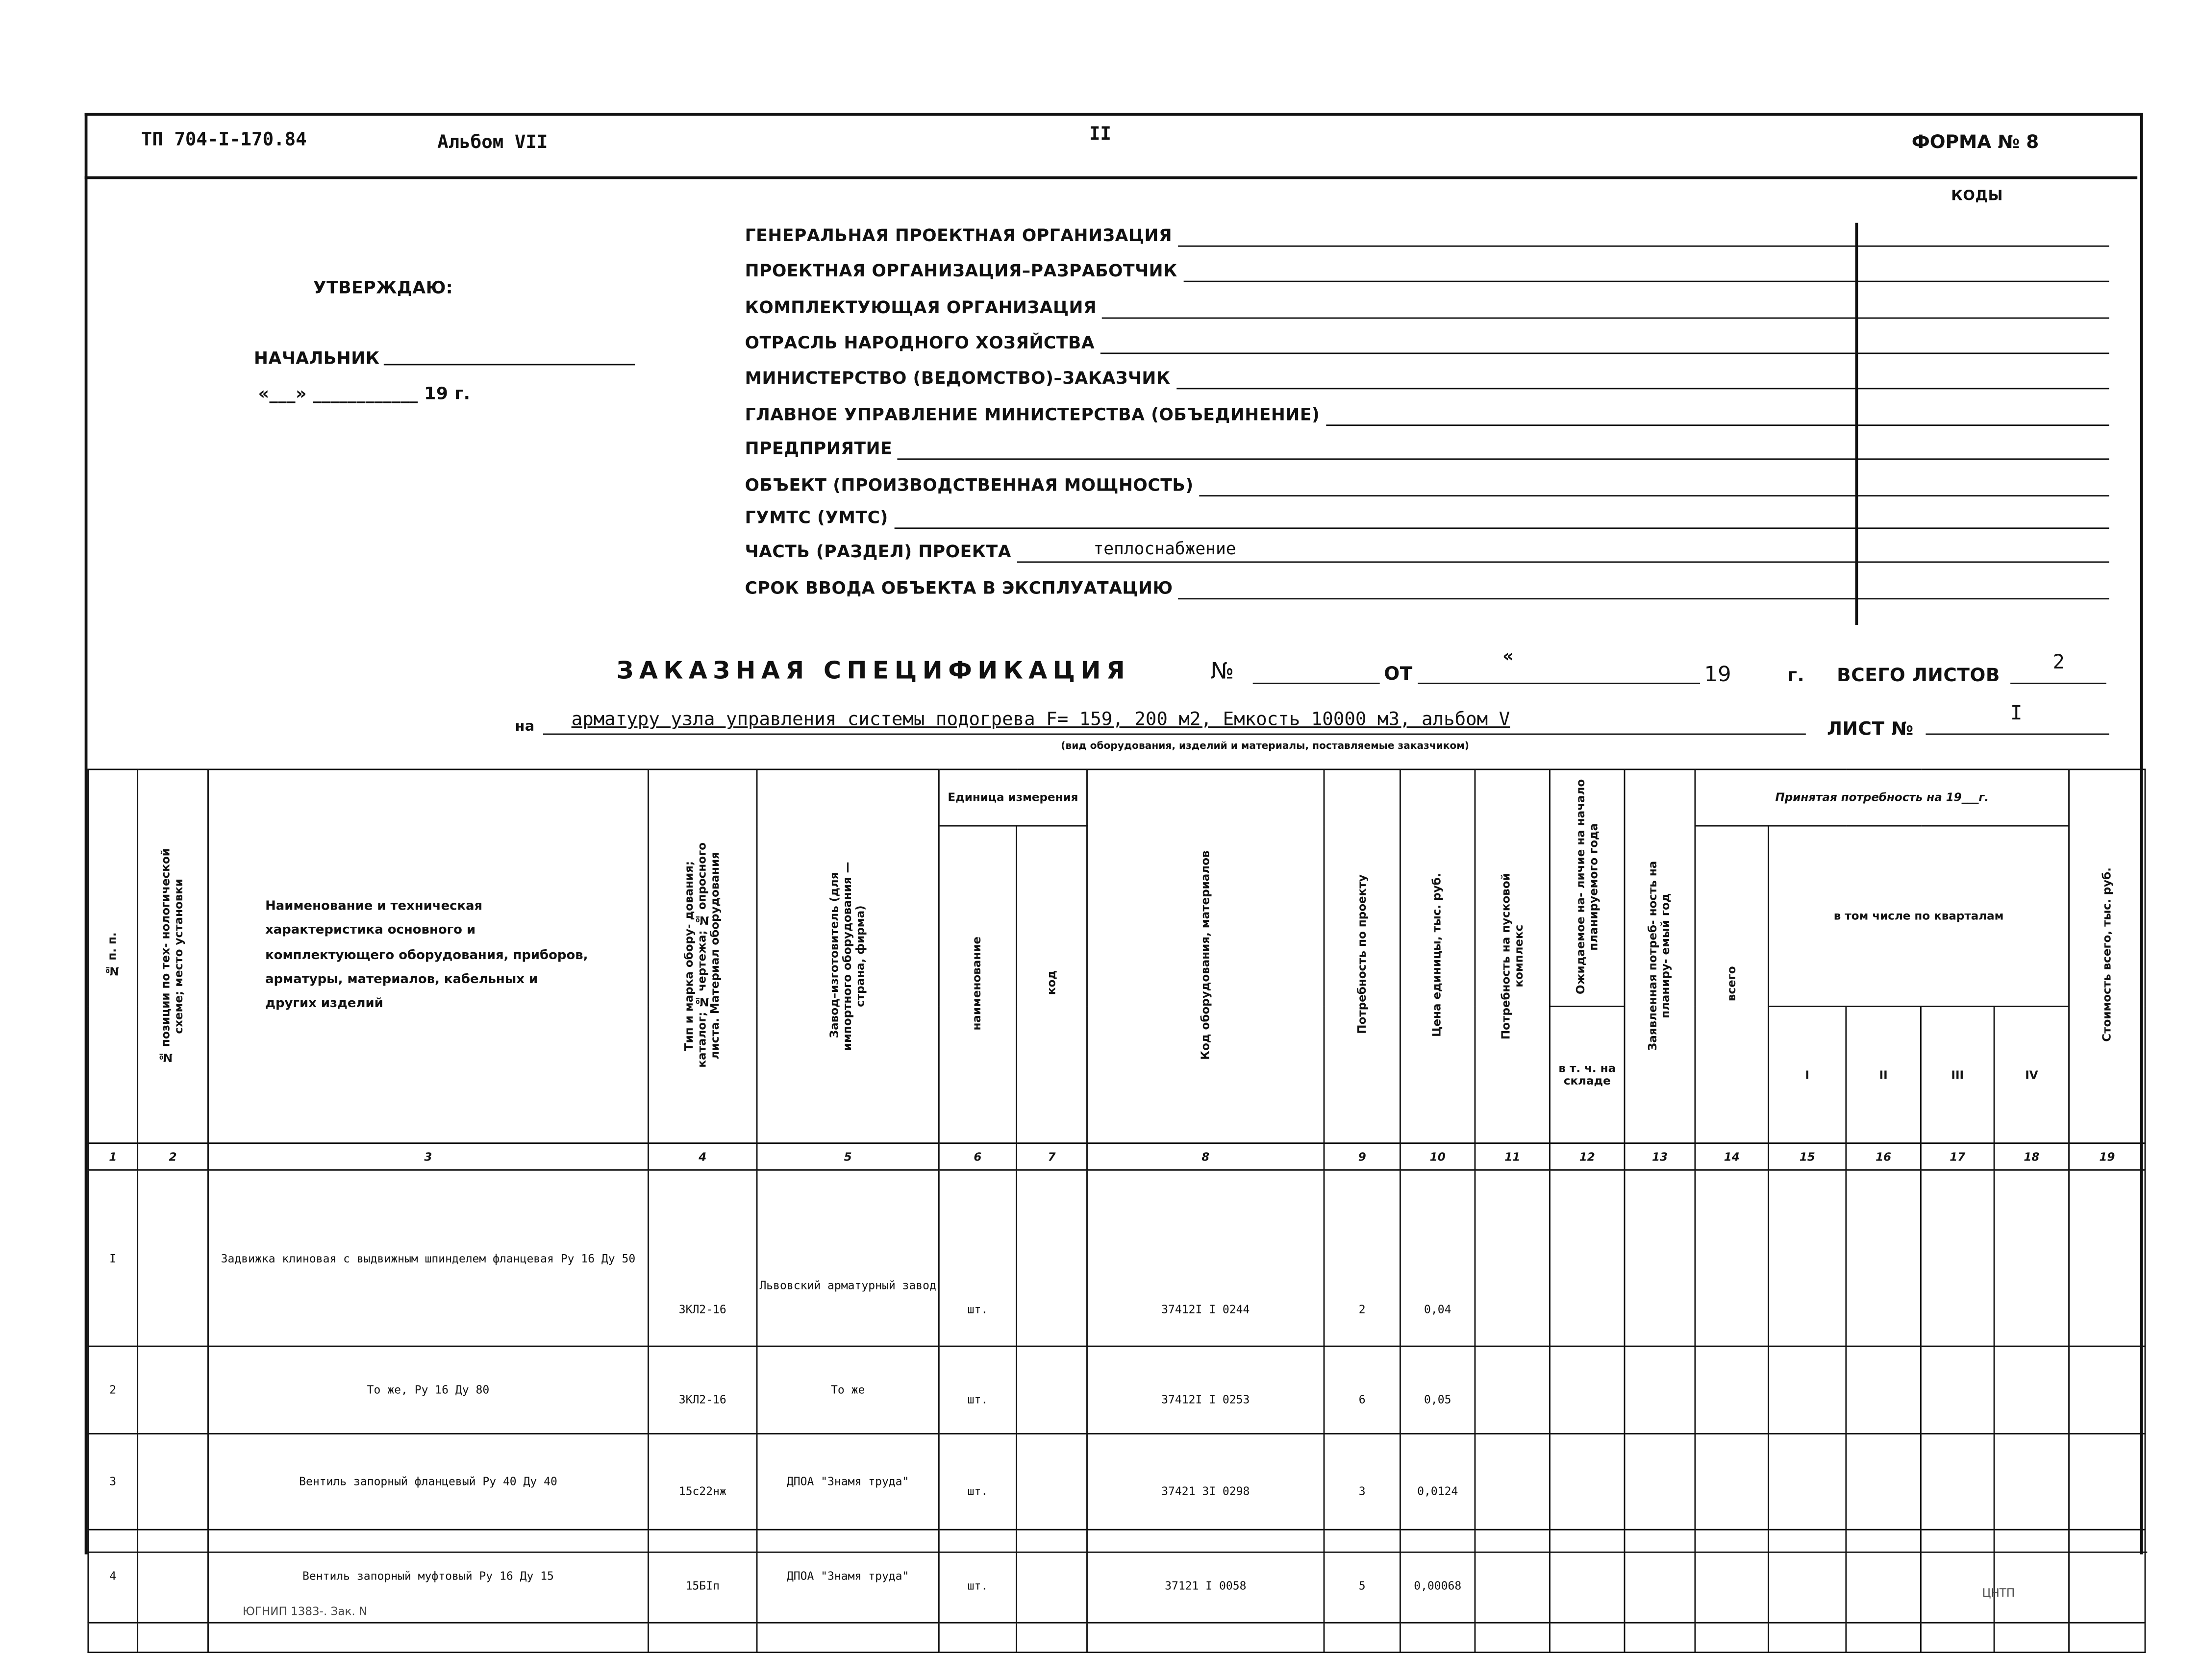 This screenshot has width=2201, height=1680. What do you see at coordinates (428, 1156) in the screenshot?
I see `column-number: 3` at bounding box center [428, 1156].